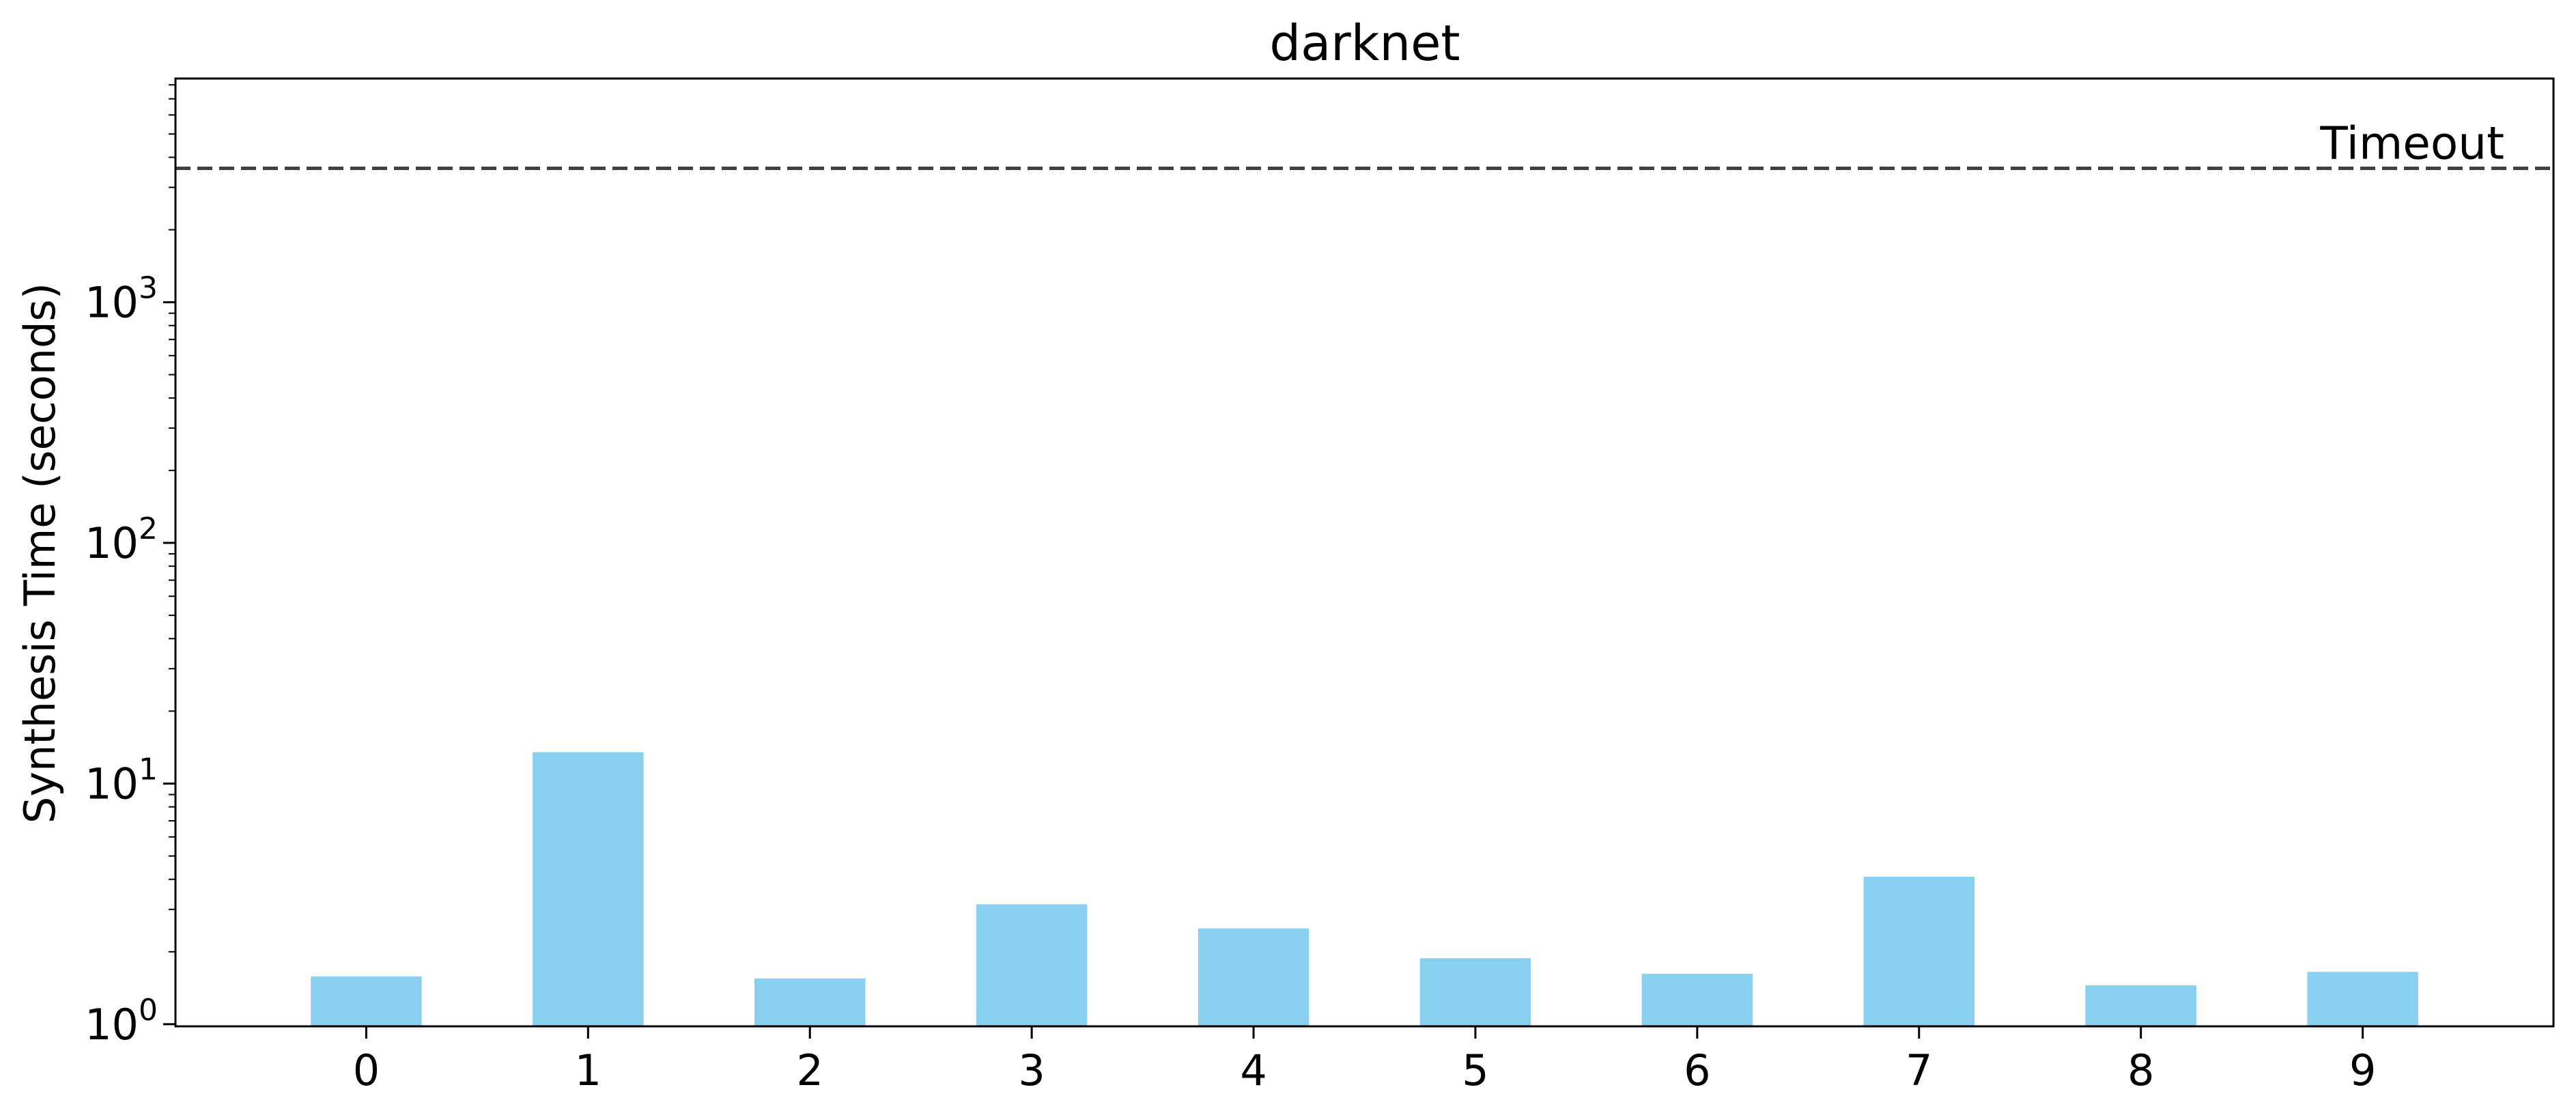  Describe the element at coordinates (148, 1010) in the screenshot. I see `y-tick-exponent: 0` at that location.